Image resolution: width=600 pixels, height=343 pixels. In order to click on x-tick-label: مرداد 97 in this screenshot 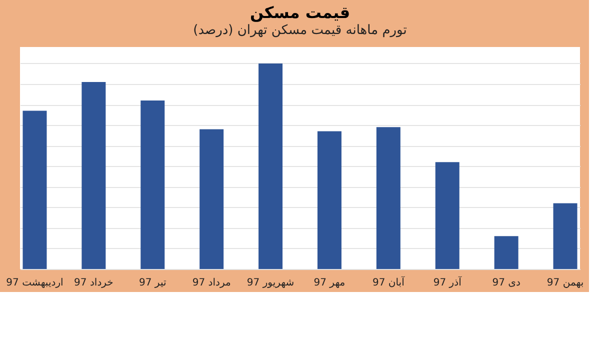, I will do `click(211, 283)`.